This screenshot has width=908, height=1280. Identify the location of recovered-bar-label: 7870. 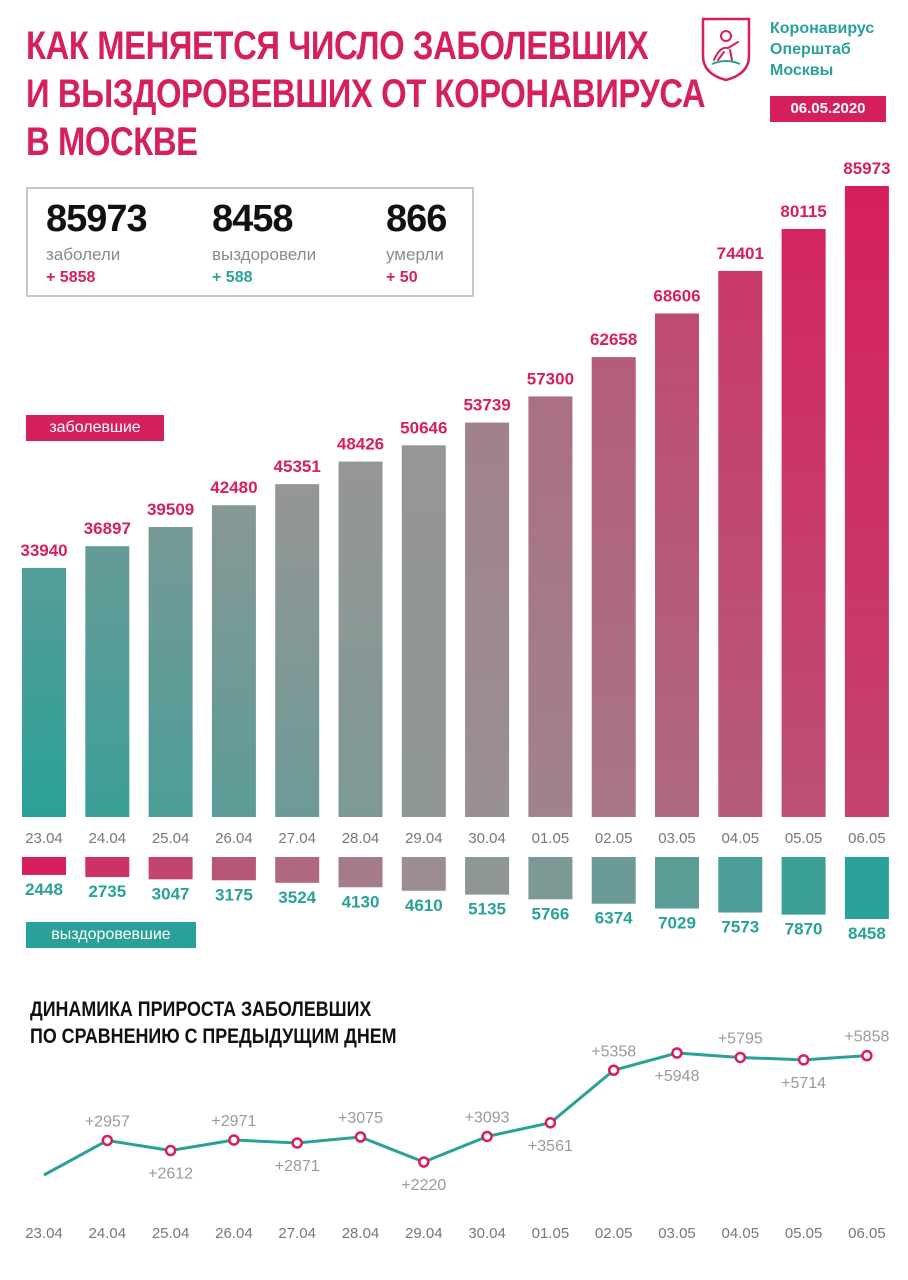
(804, 929).